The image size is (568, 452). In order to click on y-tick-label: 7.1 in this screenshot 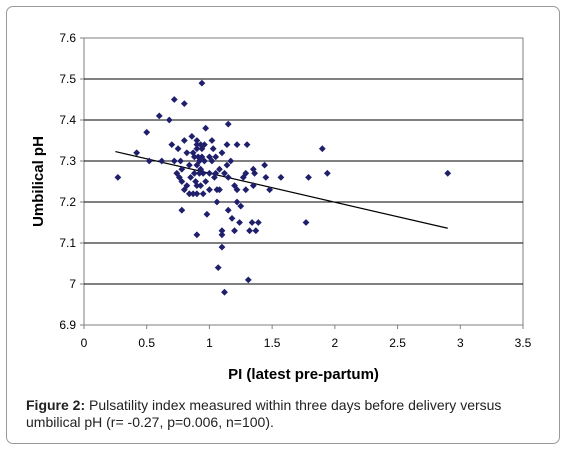, I will do `click(67, 243)`.